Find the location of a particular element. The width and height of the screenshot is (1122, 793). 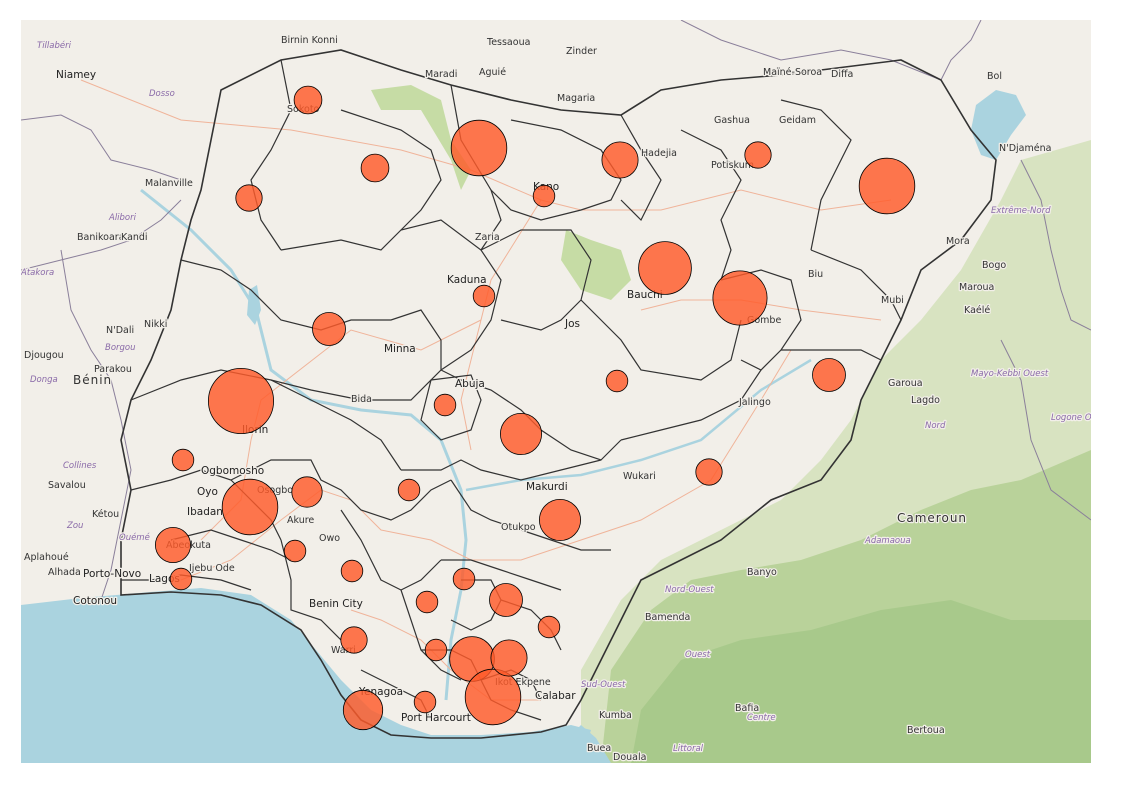

city-label: Diffa is located at coordinates (842, 74).